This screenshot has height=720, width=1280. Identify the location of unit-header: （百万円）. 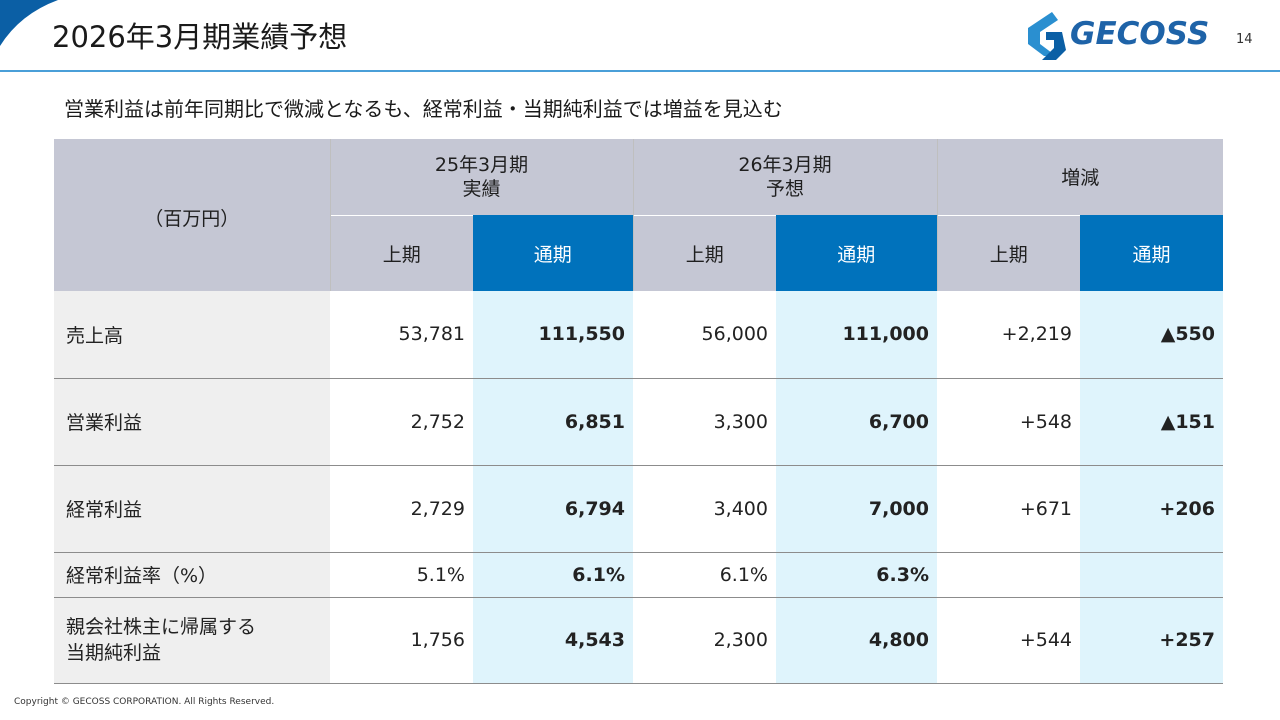
(192, 215).